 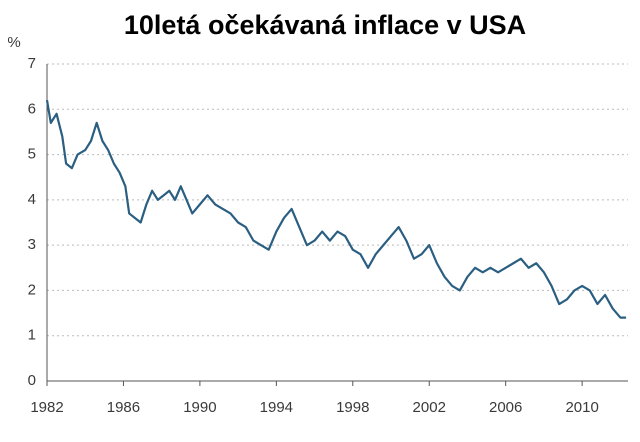 What do you see at coordinates (32, 154) in the screenshot?
I see `y-tick-label: 5` at bounding box center [32, 154].